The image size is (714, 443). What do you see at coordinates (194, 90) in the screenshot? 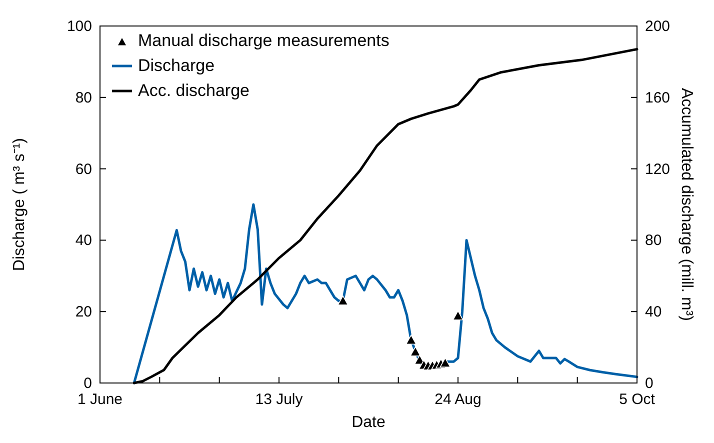
I see `legend-label: Acc. discharge` at bounding box center [194, 90].